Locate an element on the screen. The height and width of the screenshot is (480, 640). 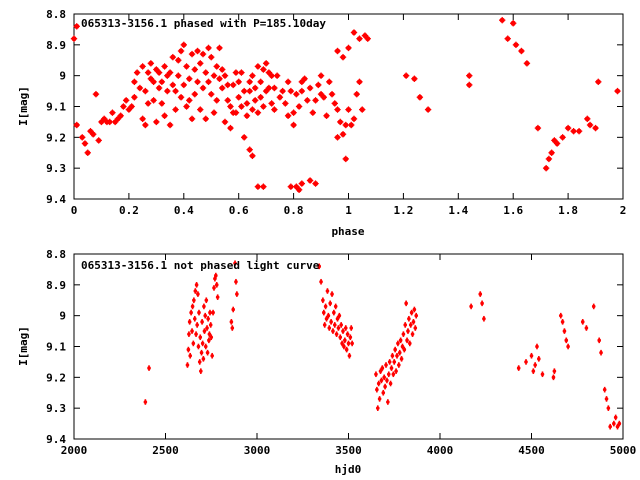
y-tick-label: 9.1 is located at coordinates (56, 107).